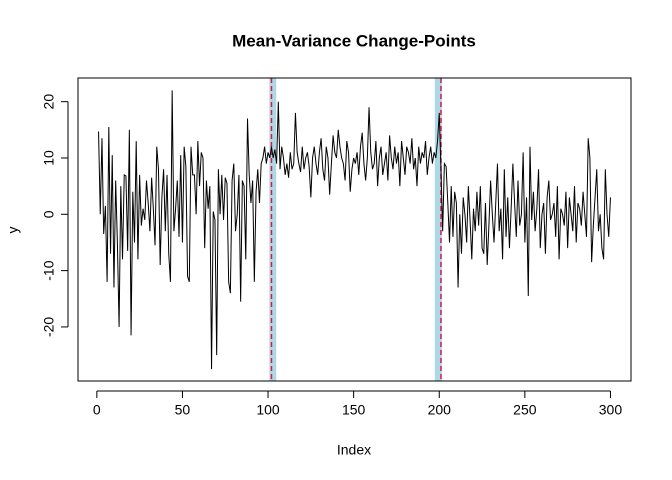 This screenshot has height=480, width=672. I want to click on x-tick-label: 0, so click(97, 410).